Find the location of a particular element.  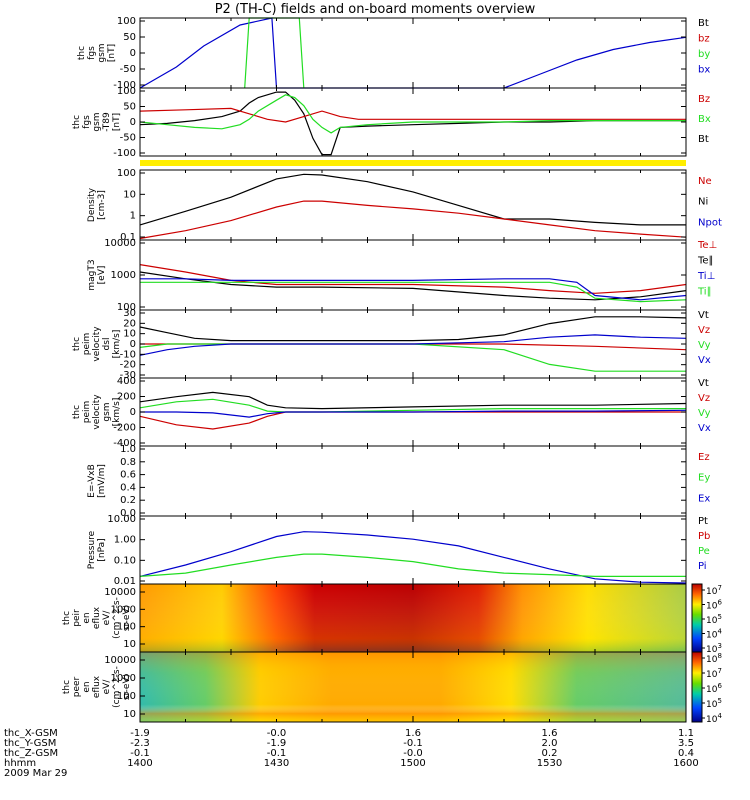

legend-label-bx: bx is located at coordinates (704, 70).